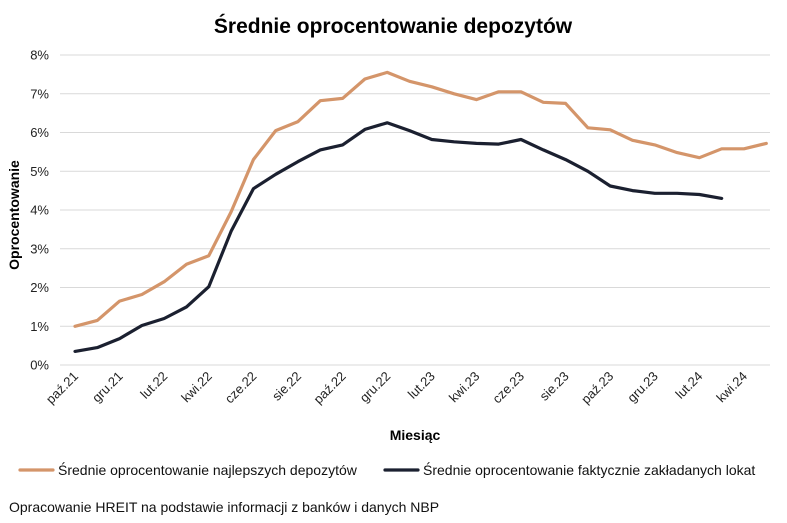 Image resolution: width=787 pixels, height=523 pixels. I want to click on x-tick-label: cze.22, so click(241, 388).